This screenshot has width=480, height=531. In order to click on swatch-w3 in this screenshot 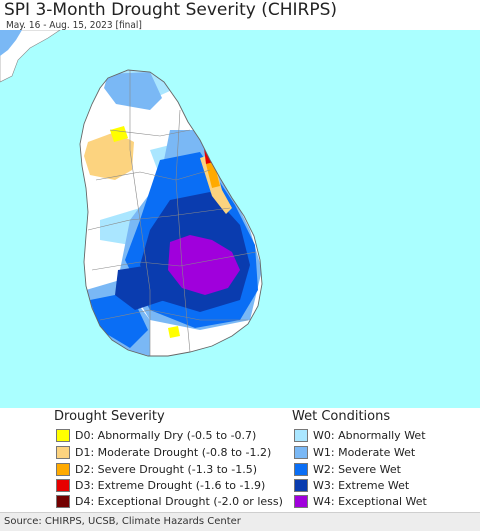, I will do `click(301, 485)`.